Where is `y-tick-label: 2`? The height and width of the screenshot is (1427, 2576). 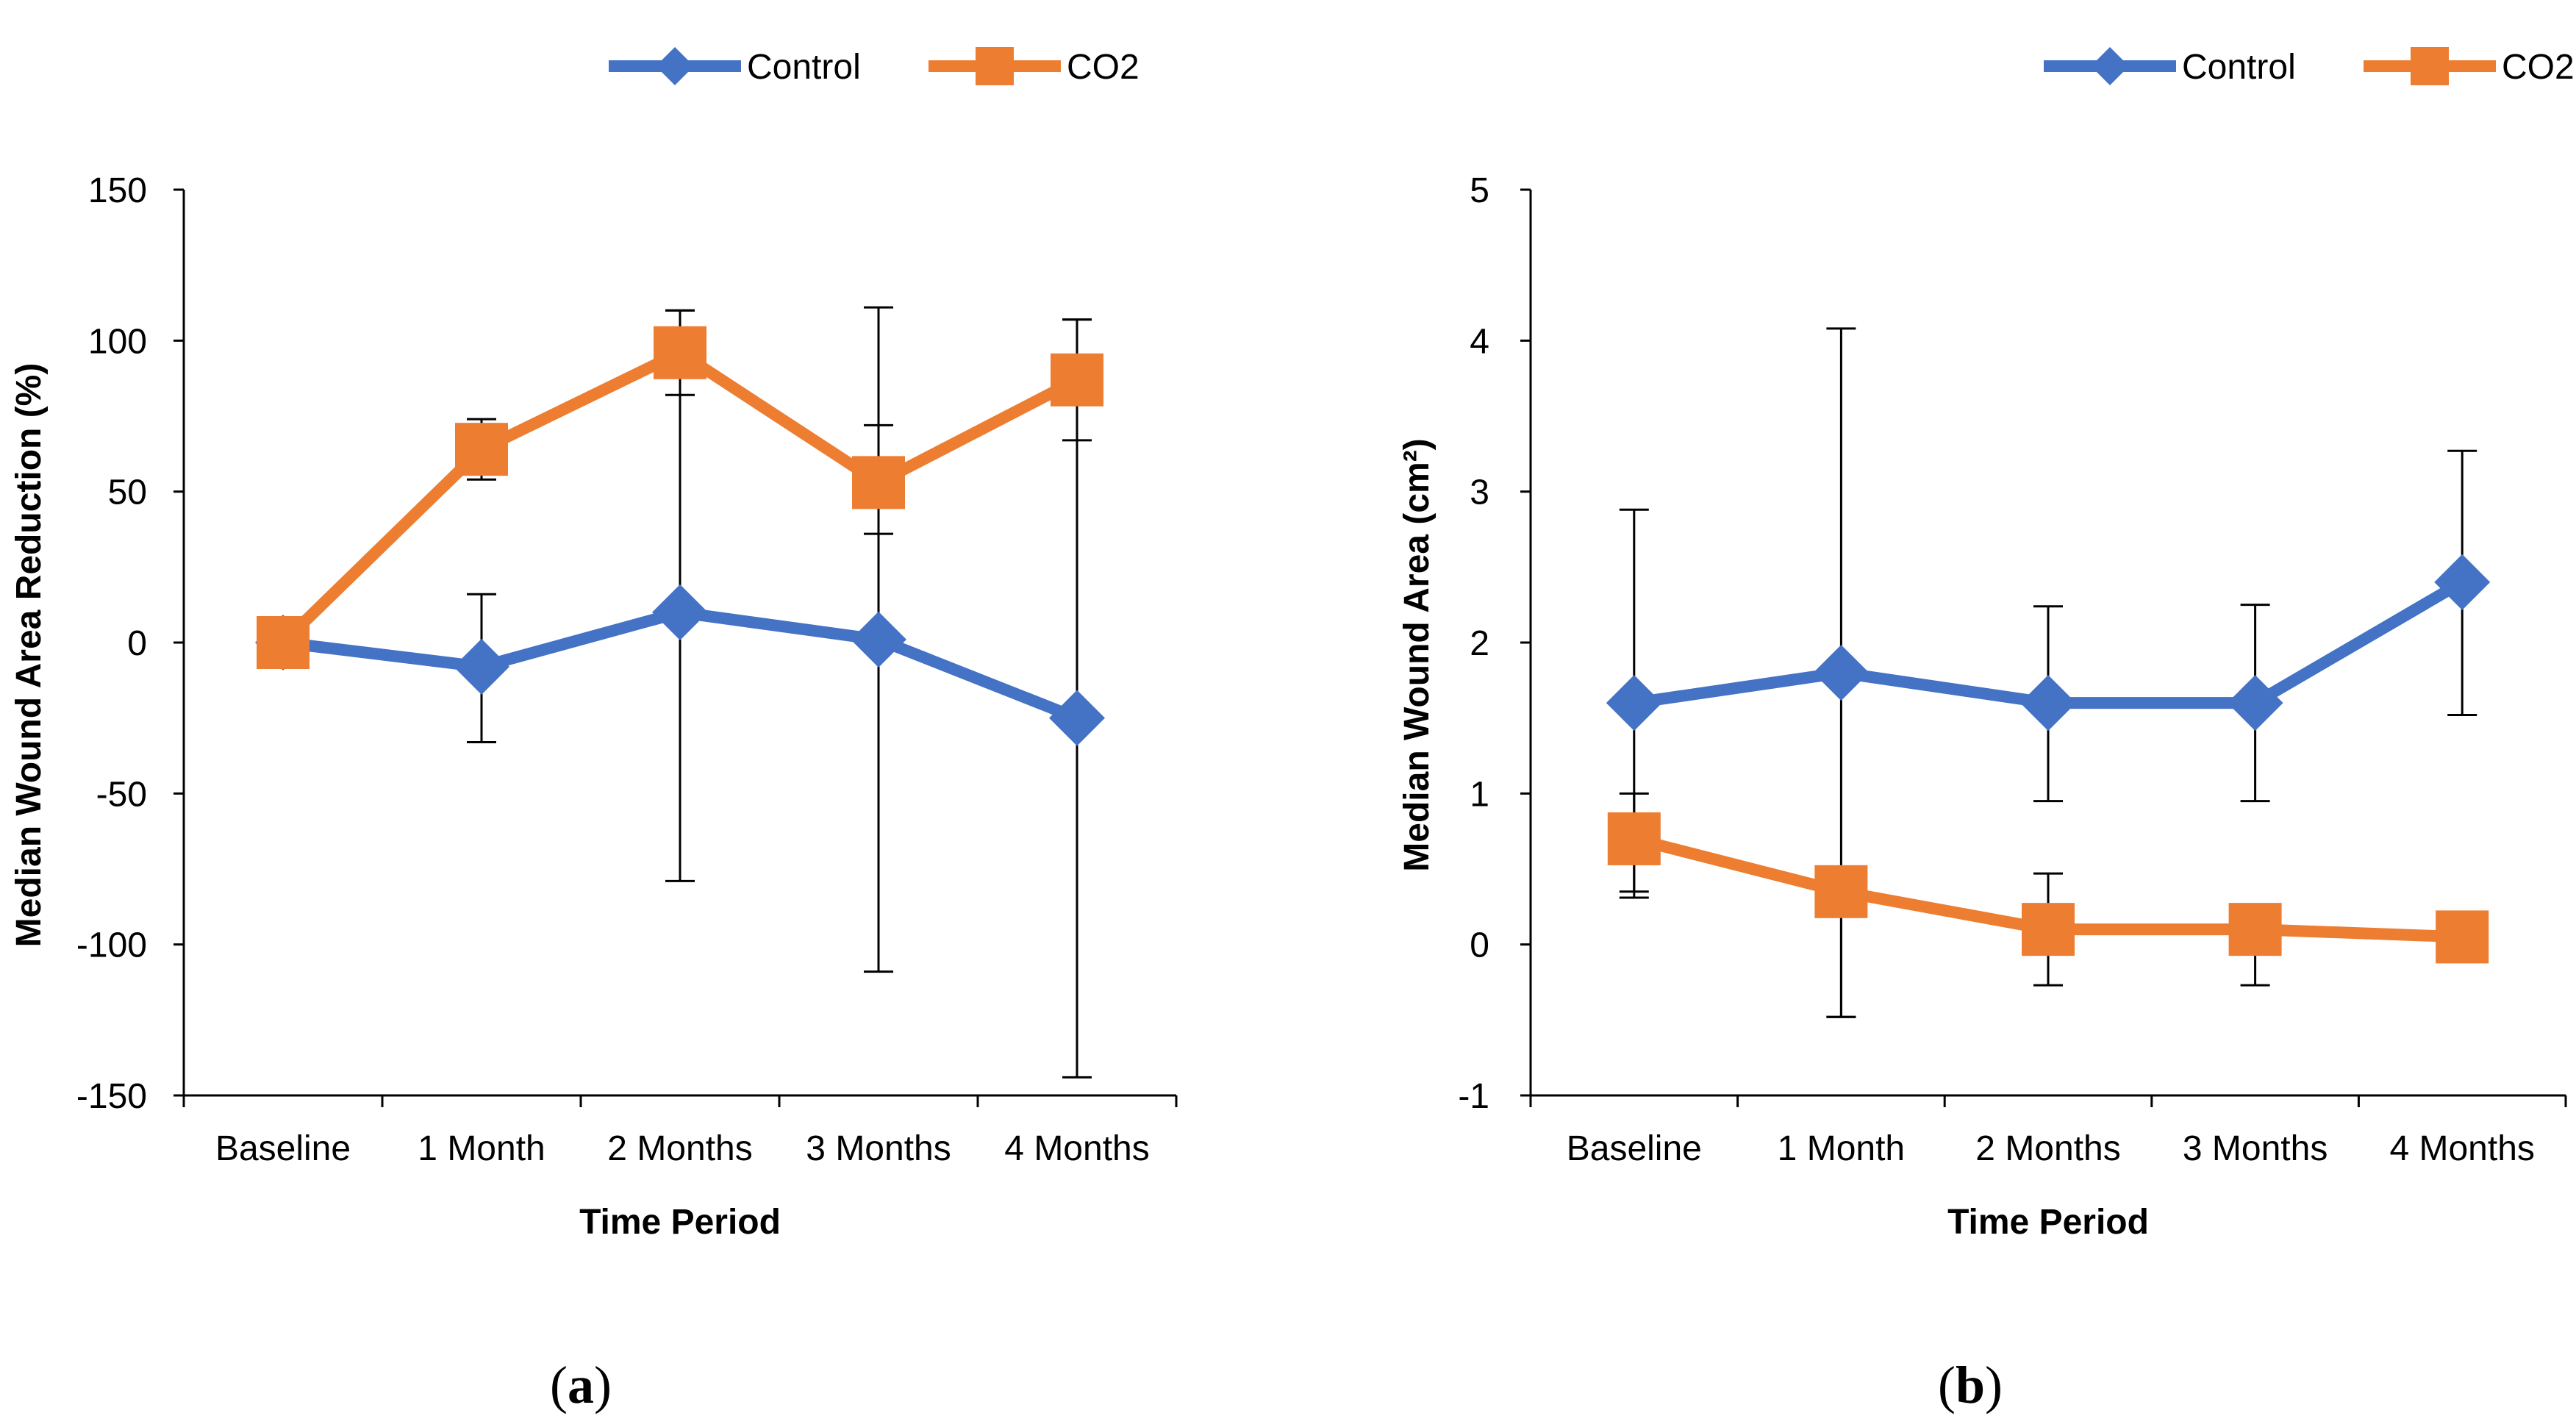
y-tick-label: 2 is located at coordinates (1479, 643).